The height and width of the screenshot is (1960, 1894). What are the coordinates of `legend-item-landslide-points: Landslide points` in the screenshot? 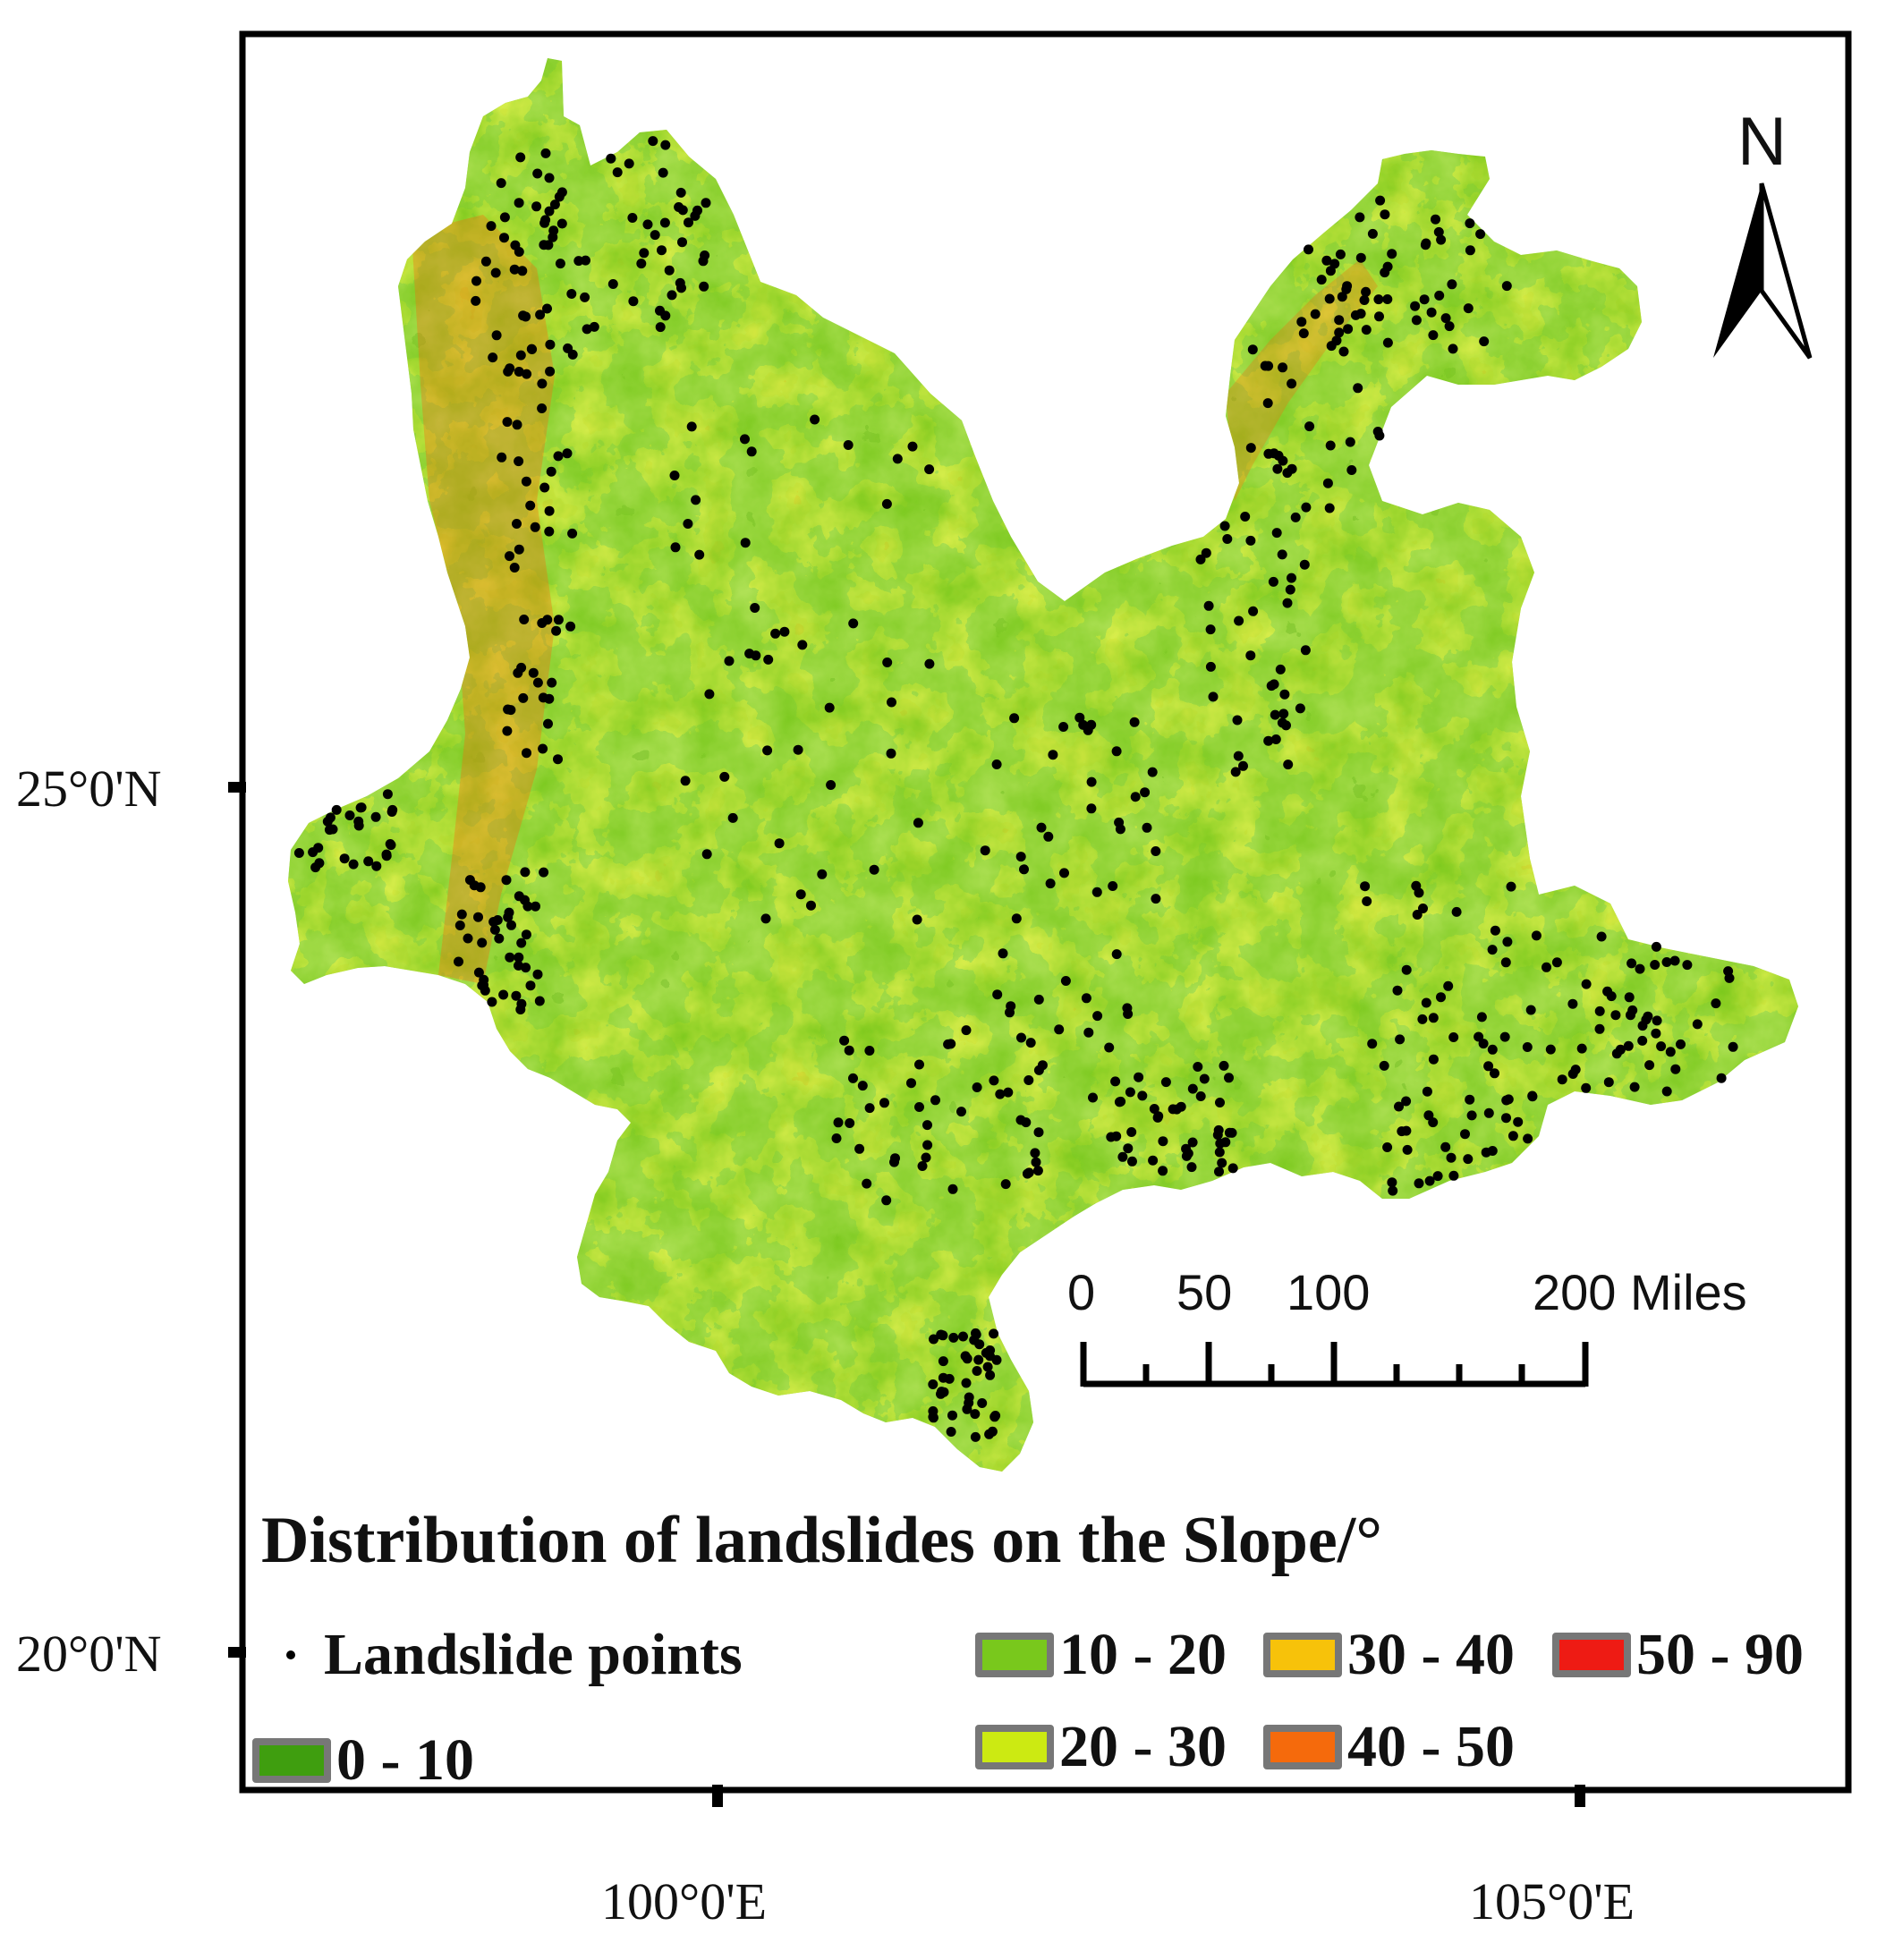 It's located at (506, 1655).